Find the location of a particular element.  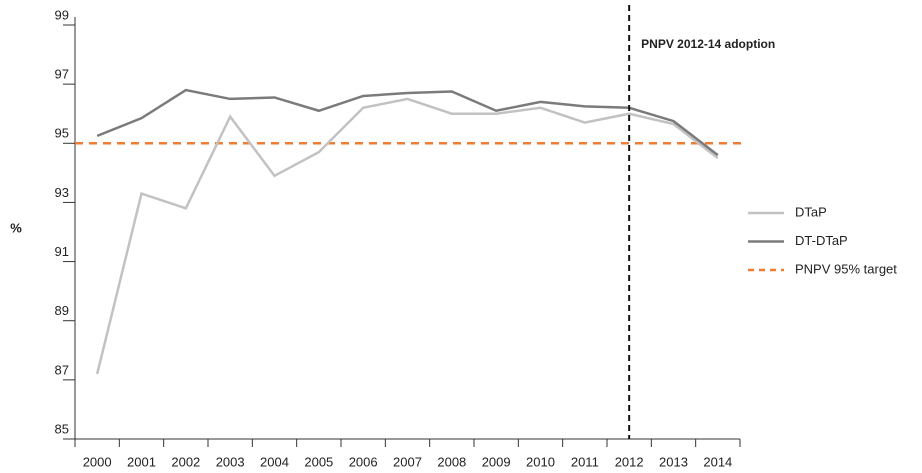

x-tick-label: 2002 is located at coordinates (185, 461).